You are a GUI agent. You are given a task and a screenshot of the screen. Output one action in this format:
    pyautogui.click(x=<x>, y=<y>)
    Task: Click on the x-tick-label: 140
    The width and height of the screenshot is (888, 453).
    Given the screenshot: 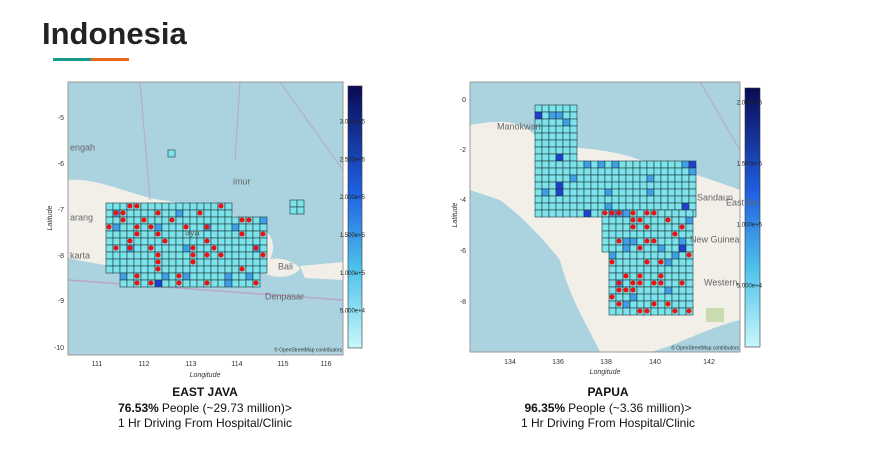 What is the action you would take?
    pyautogui.click(x=655, y=362)
    